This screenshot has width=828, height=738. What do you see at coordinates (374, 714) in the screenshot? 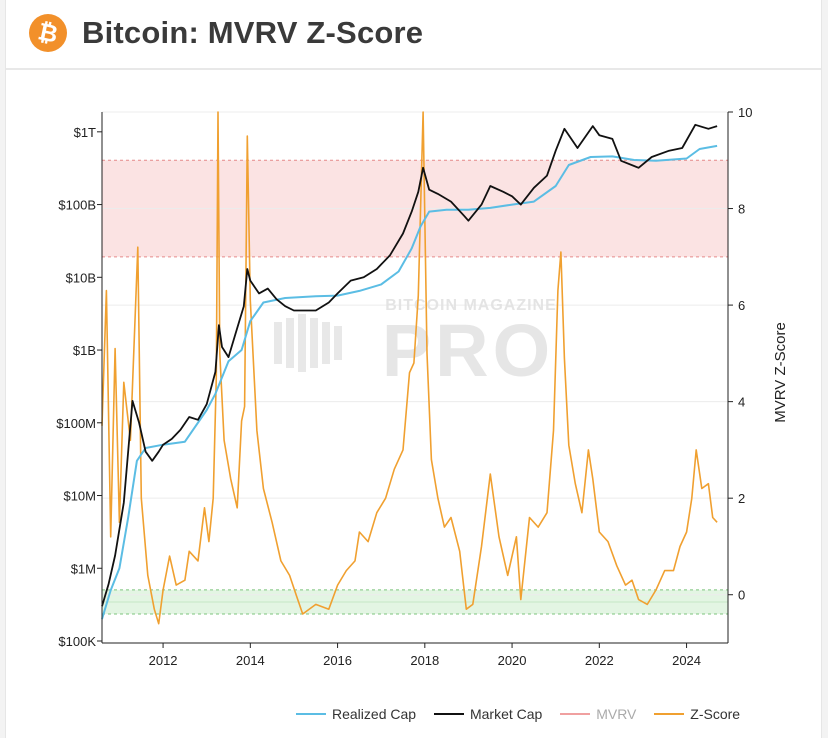
I see `legend-label: Realized Cap` at bounding box center [374, 714].